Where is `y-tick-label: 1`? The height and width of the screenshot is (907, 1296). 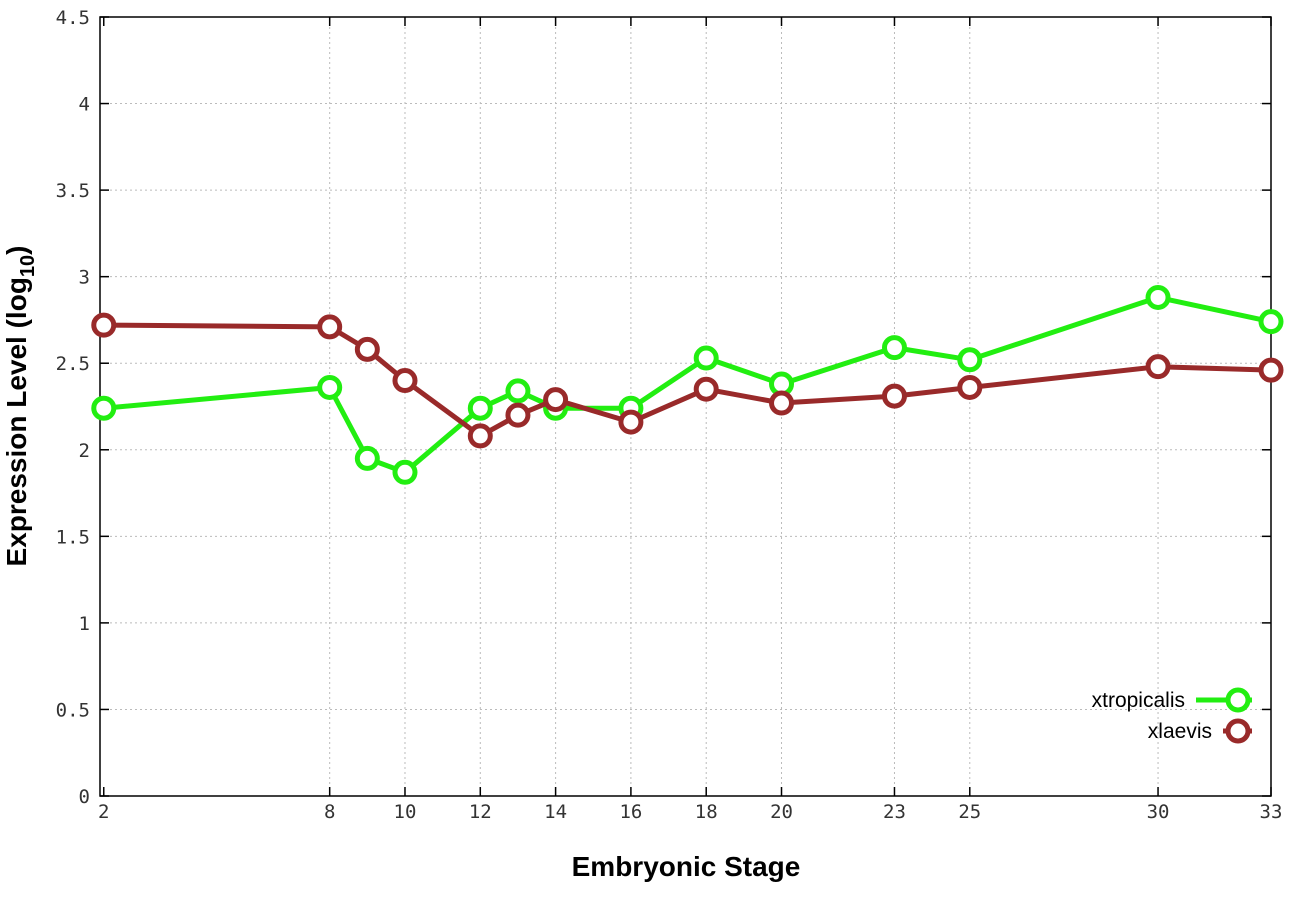
y-tick-label: 1 is located at coordinates (84, 624).